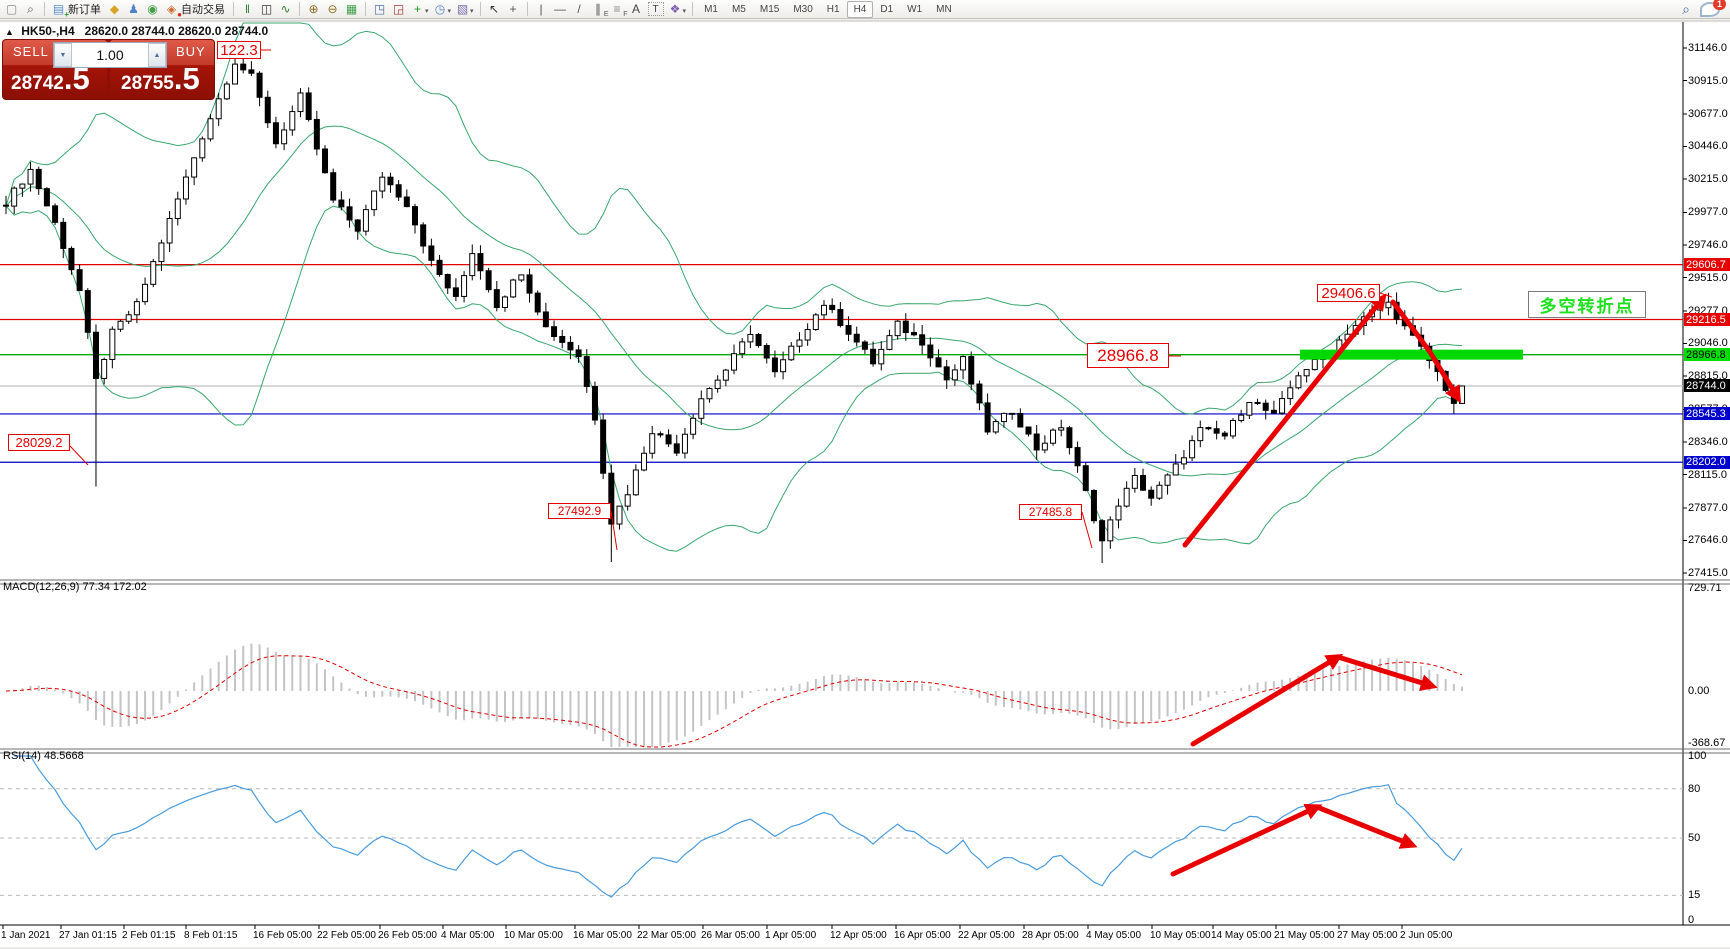 This screenshot has width=1730, height=949. Describe the element at coordinates (75, 587) in the screenshot. I see `macd-indicator-label: MACD(12,26,9) 77.34 172.02` at that location.